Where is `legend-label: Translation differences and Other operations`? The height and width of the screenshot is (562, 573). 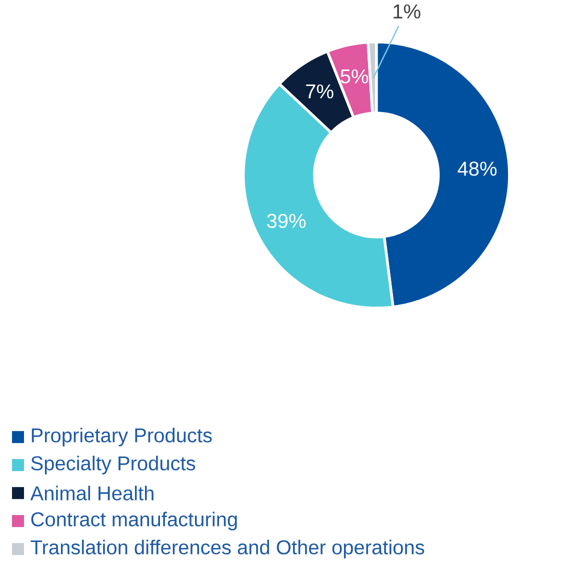 legend-label: Translation differences and Other operations is located at coordinates (227, 549).